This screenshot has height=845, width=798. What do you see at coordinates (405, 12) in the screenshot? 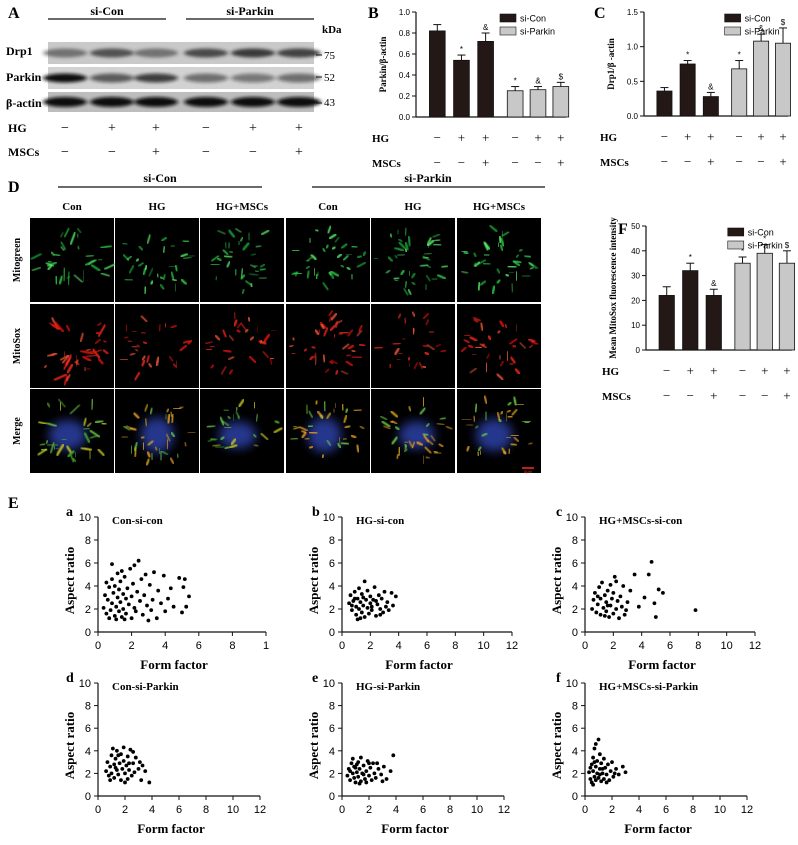
I see `y-tick-label: 1.0` at bounding box center [405, 12].